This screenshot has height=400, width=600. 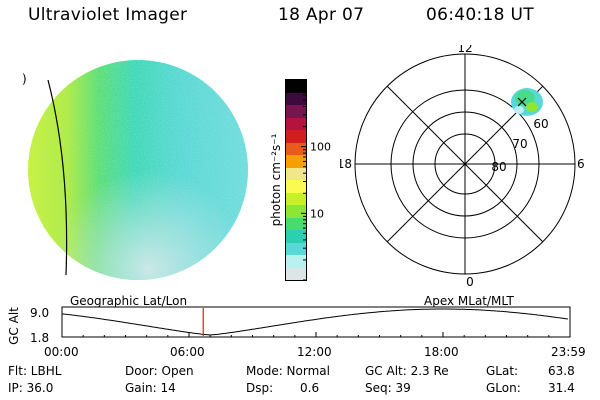 I want to click on gc-alt-curve, so click(x=314, y=322).